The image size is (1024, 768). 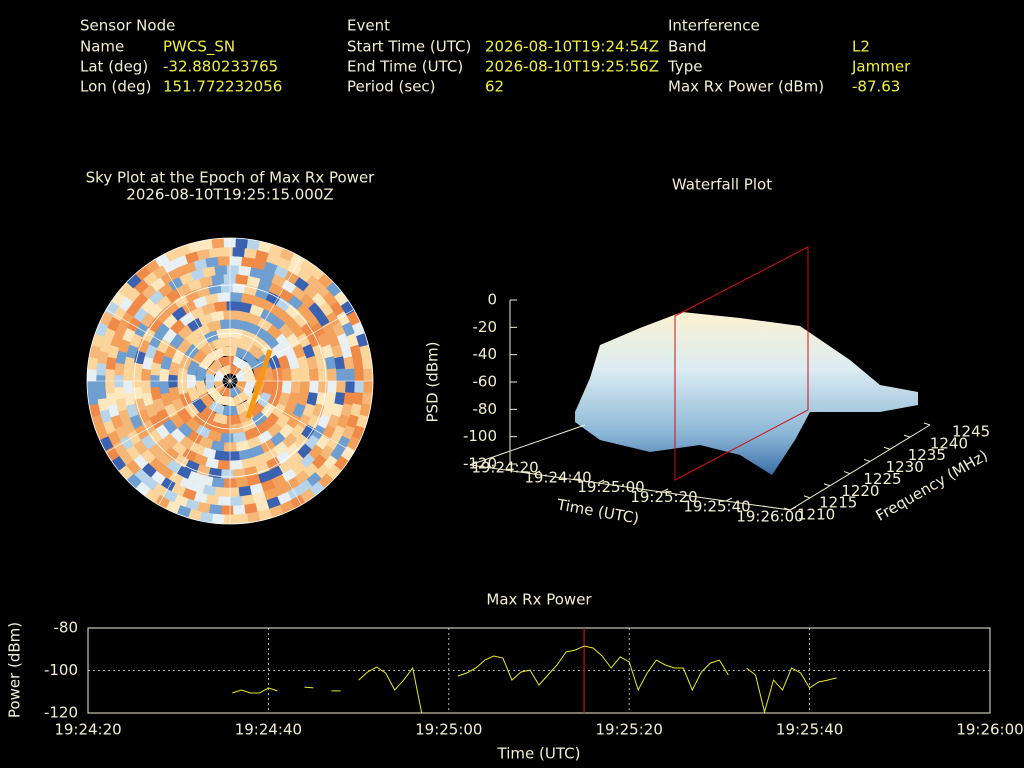 I want to click on x-tick-label: 19:24:40, so click(x=268, y=730).